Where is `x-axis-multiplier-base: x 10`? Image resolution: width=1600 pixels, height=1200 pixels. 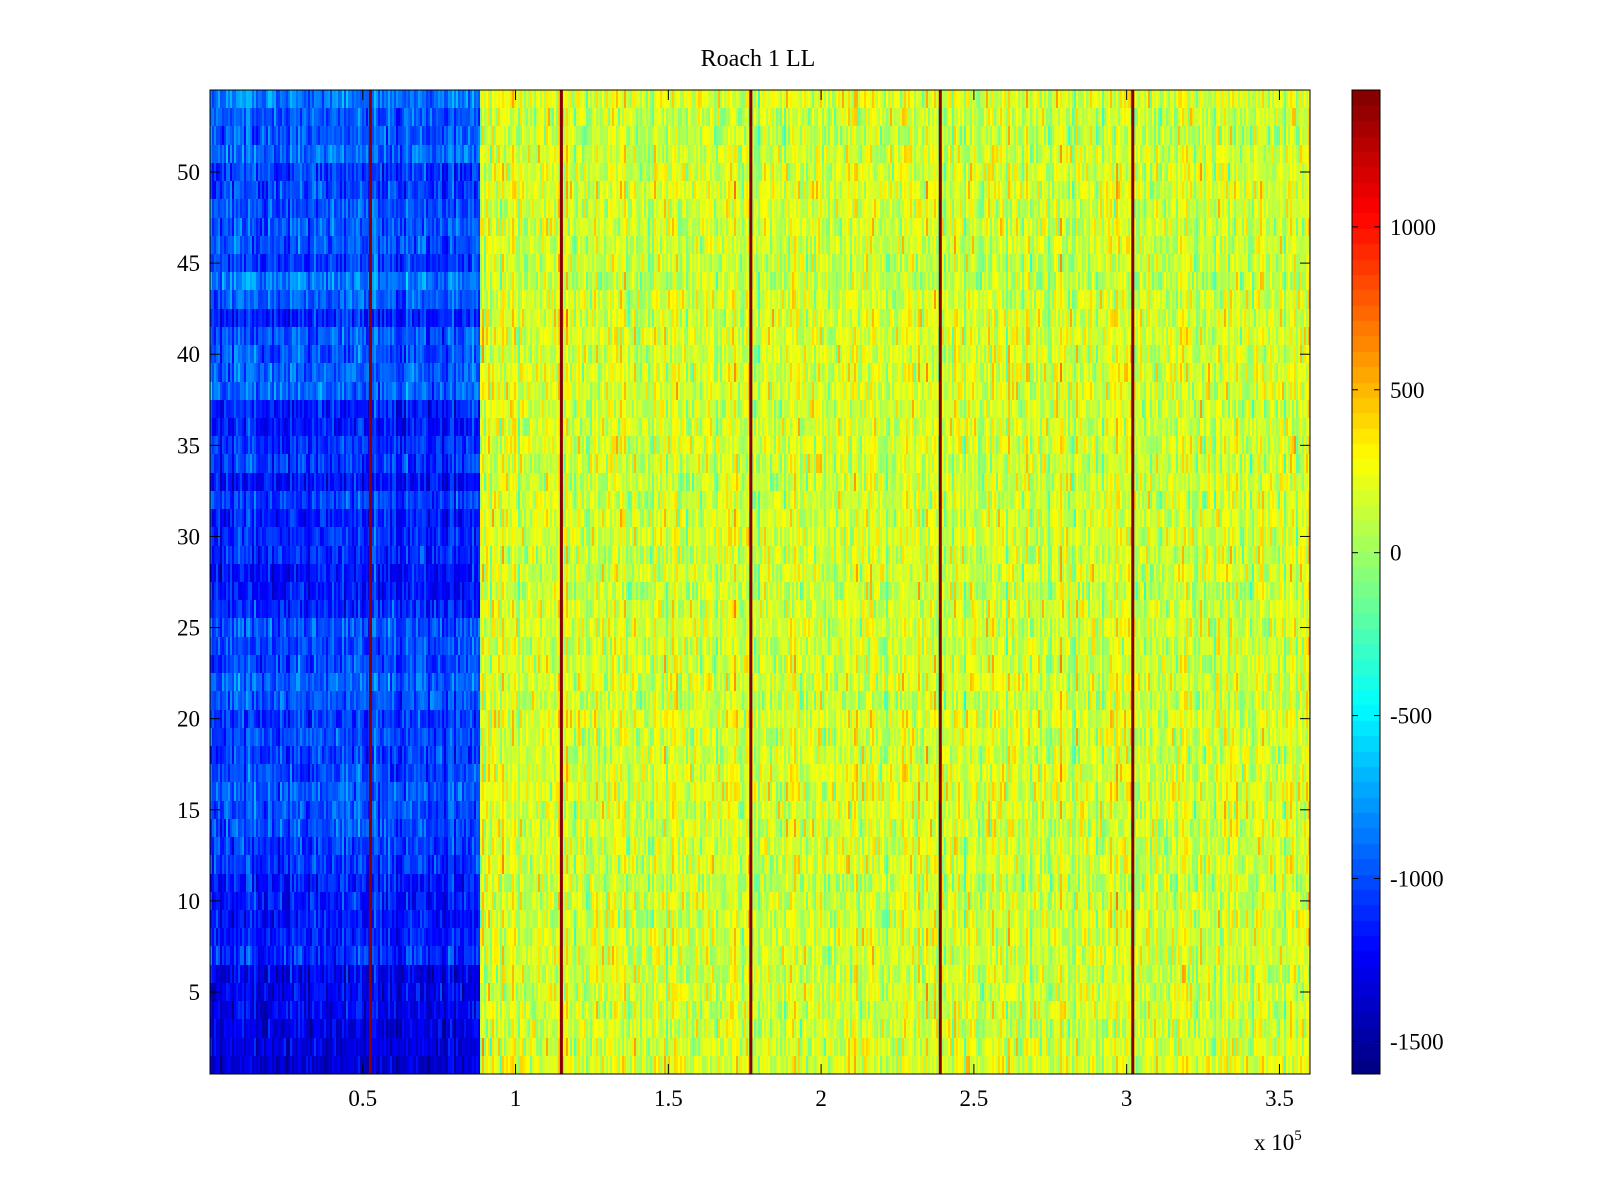
x-axis-multiplier-base: x 10 is located at coordinates (1274, 1142).